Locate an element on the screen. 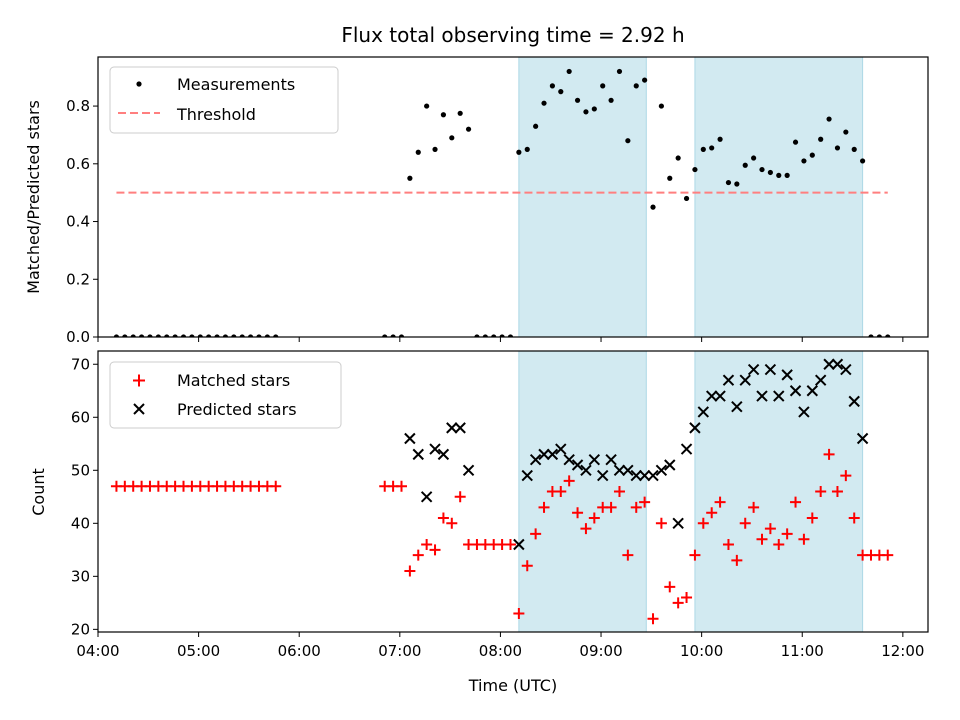 This screenshot has height=720, width=960. y-tick-label: 0.8 is located at coordinates (78, 106).